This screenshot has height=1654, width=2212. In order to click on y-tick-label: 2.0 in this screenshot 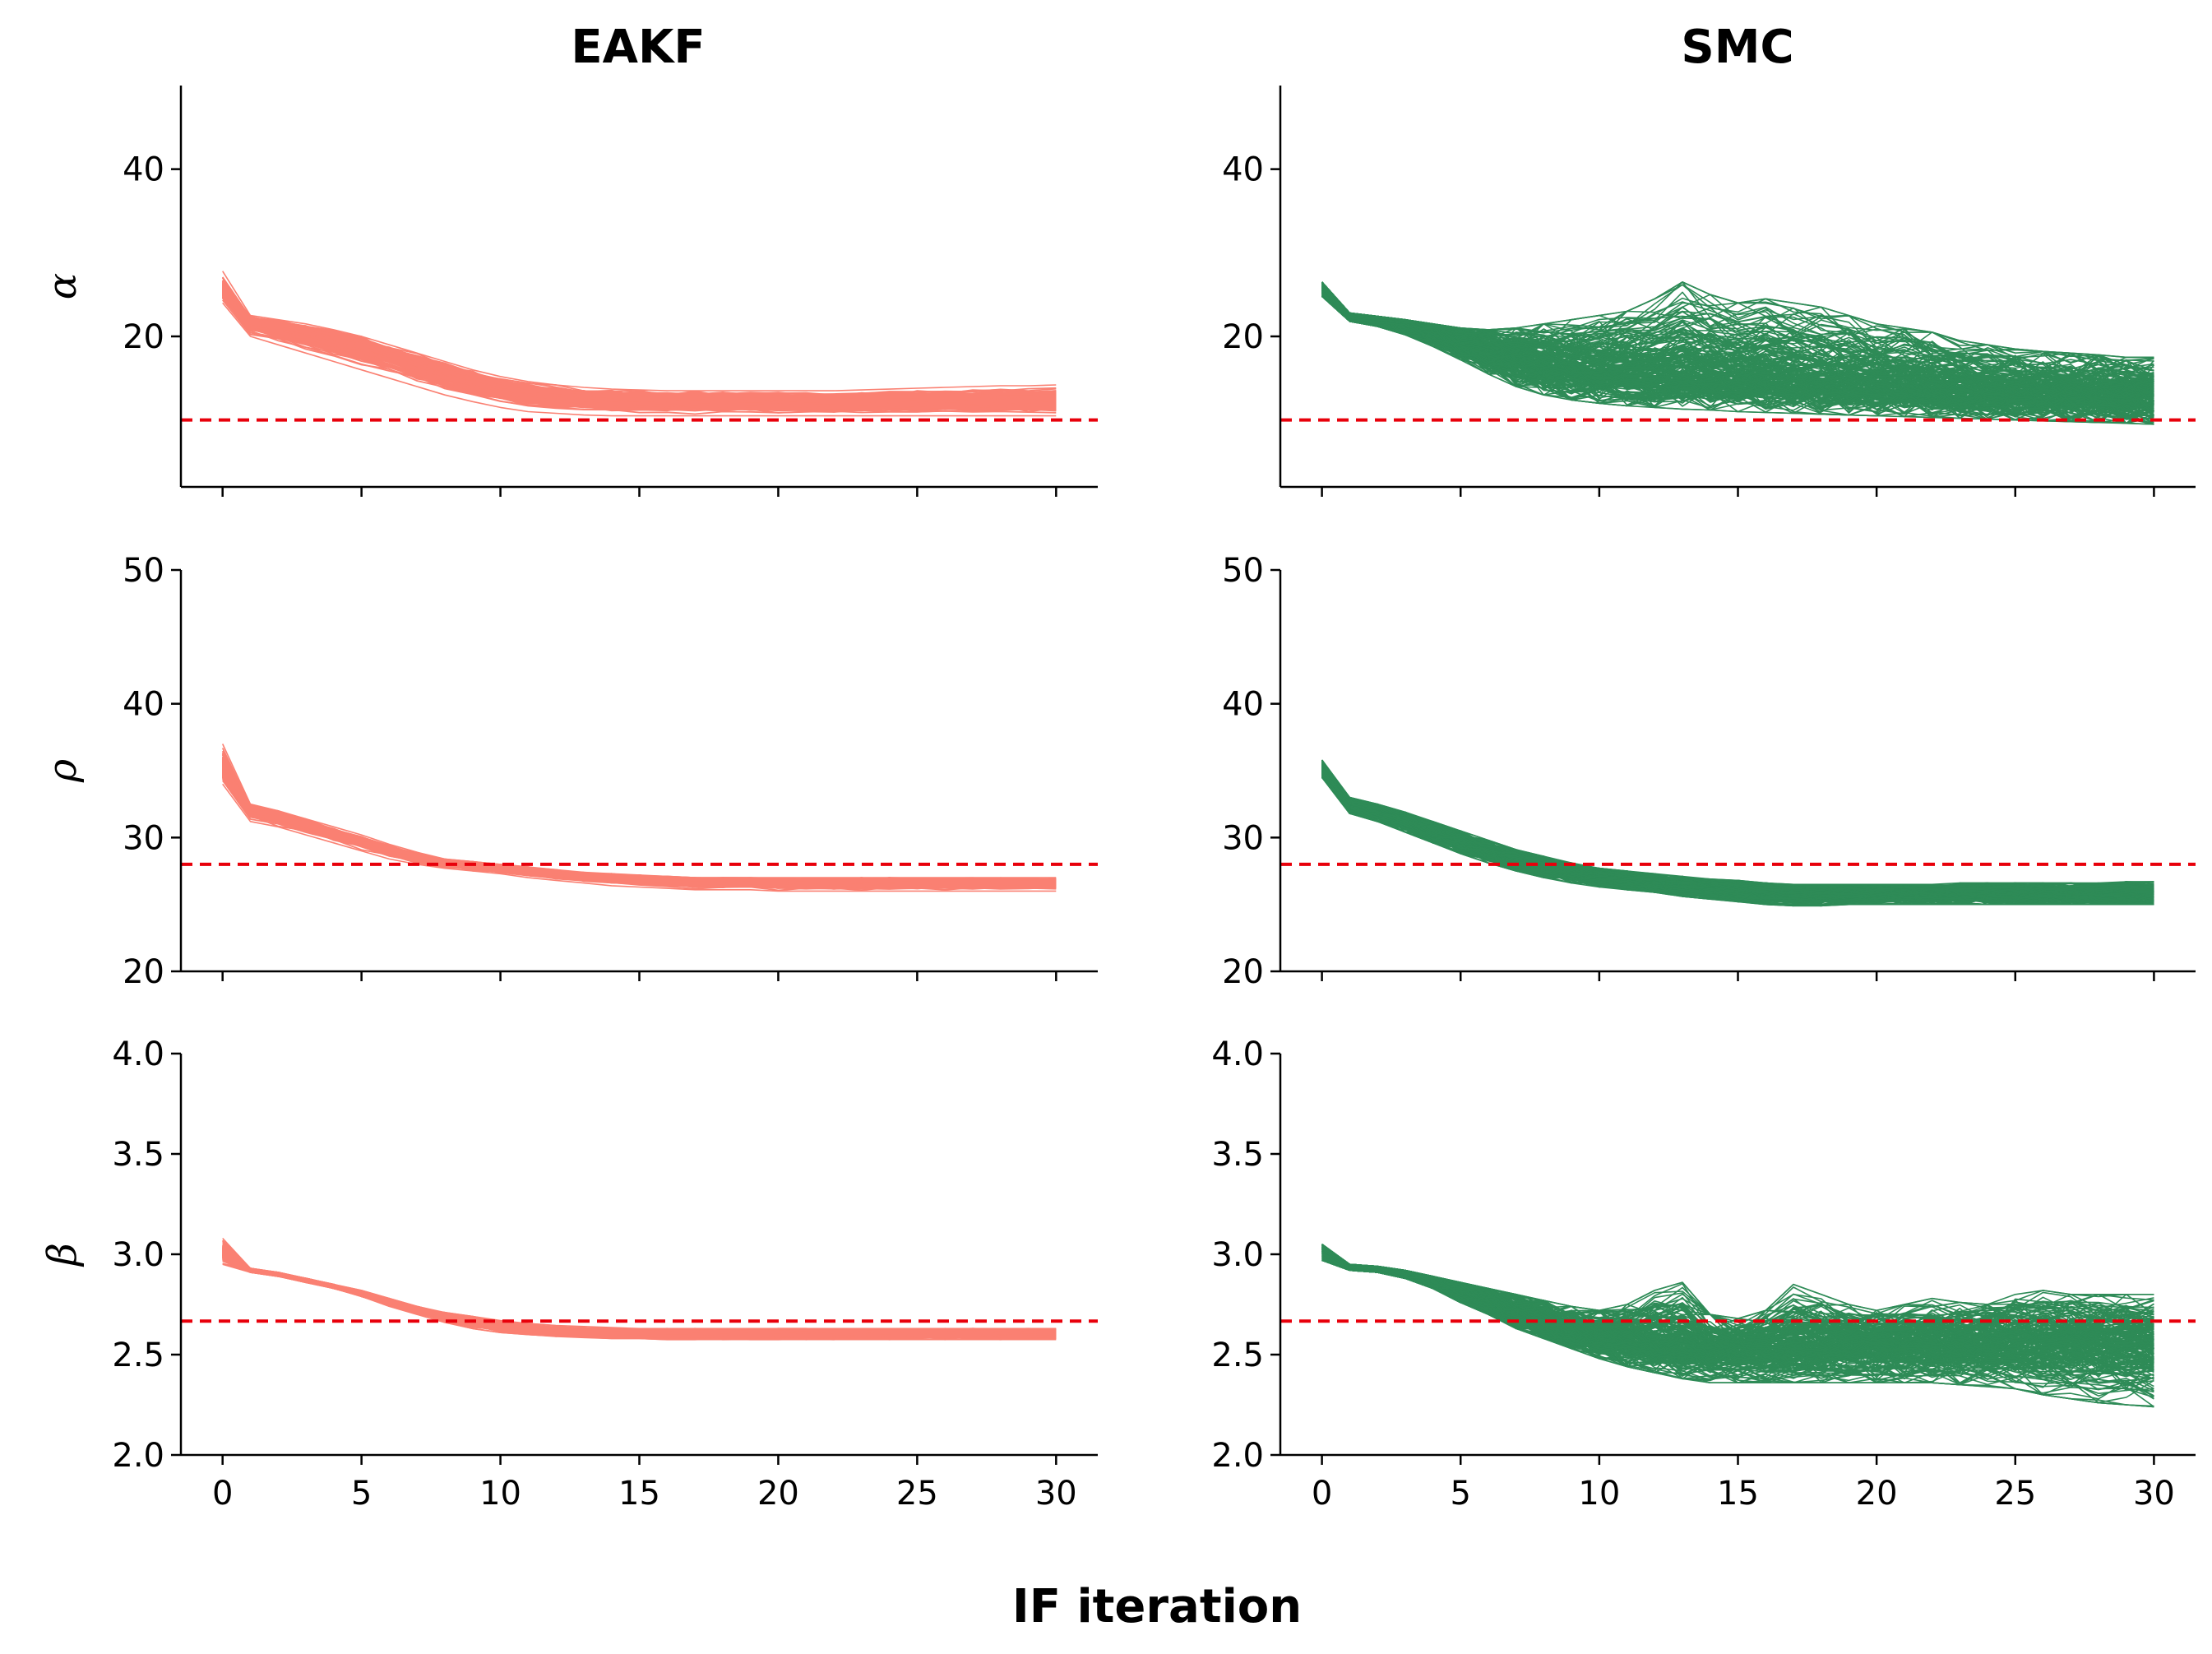, I will do `click(1237, 1456)`.